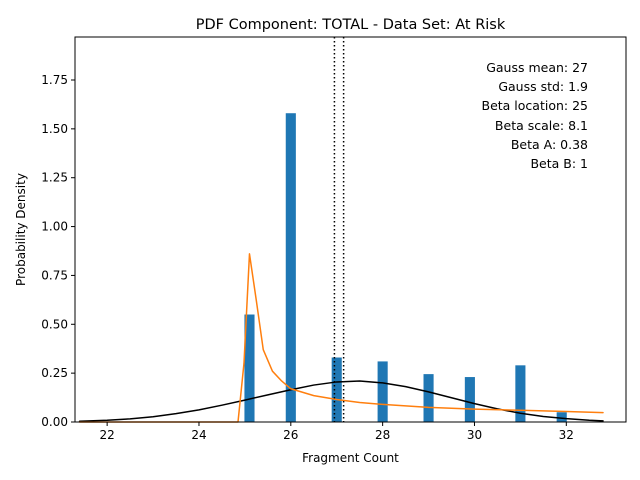 The height and width of the screenshot is (480, 640). I want to click on x-axis-label: Fragment Count, so click(350, 458).